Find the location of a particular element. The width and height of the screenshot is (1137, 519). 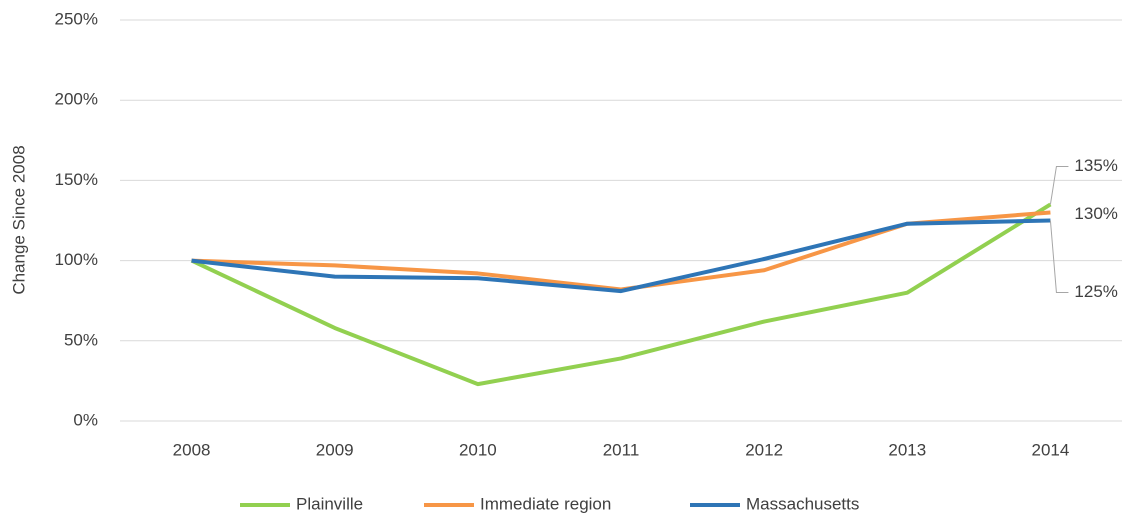

legend-label: Plainville is located at coordinates (329, 503).